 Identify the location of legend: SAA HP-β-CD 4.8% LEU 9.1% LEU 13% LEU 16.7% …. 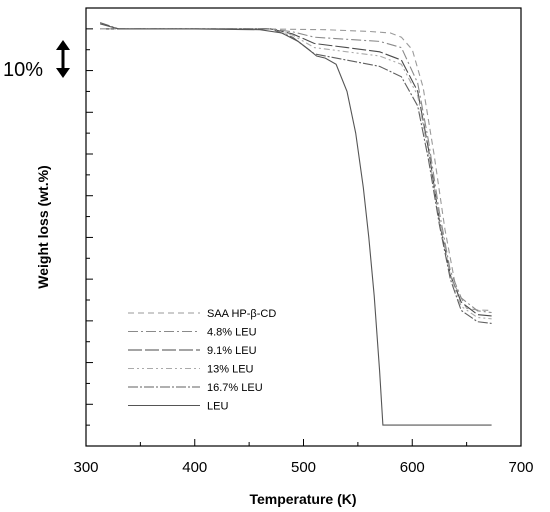
(202, 360).